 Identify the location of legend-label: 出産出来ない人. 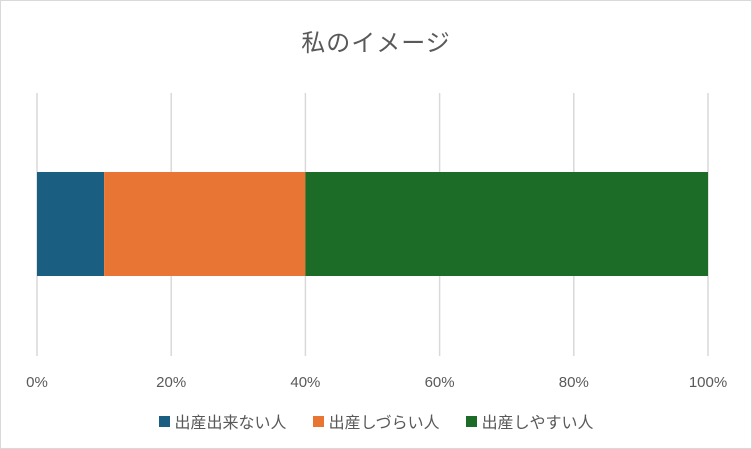
(230, 422).